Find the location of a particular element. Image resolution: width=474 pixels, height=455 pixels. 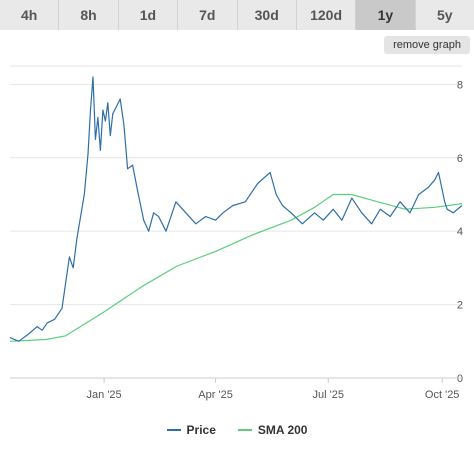

x-tick-label: Apr '25 is located at coordinates (215, 395).